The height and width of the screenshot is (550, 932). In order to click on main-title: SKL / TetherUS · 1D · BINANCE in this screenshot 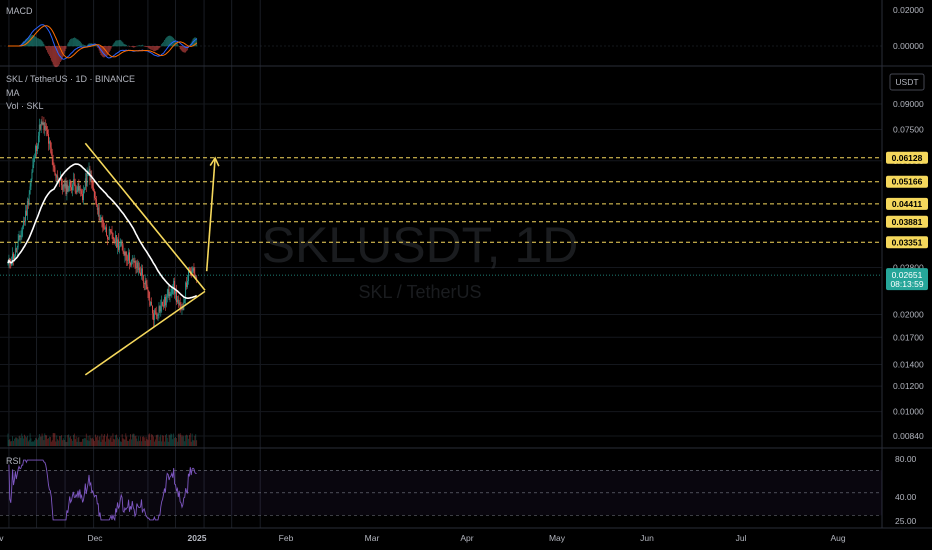, I will do `click(70, 79)`.